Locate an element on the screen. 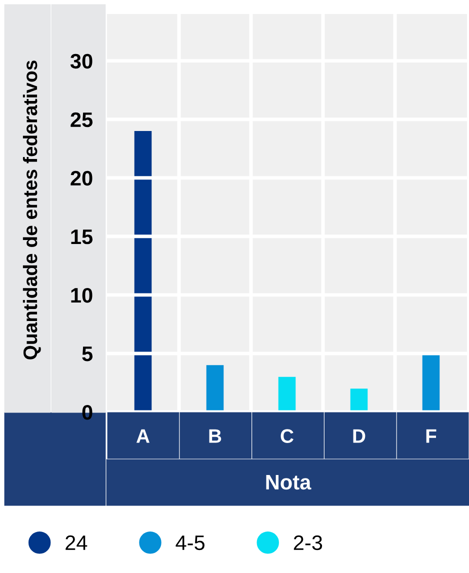 The width and height of the screenshot is (469, 573). y-tick-label: 20 is located at coordinates (81, 178).